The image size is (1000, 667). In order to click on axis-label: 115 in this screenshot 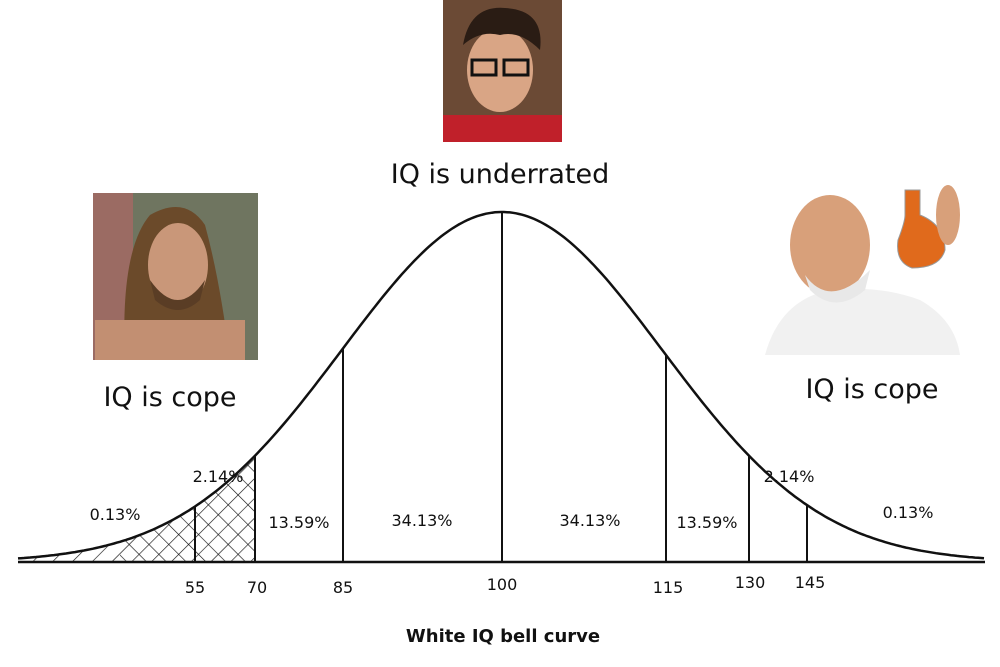, I will do `click(668, 587)`.